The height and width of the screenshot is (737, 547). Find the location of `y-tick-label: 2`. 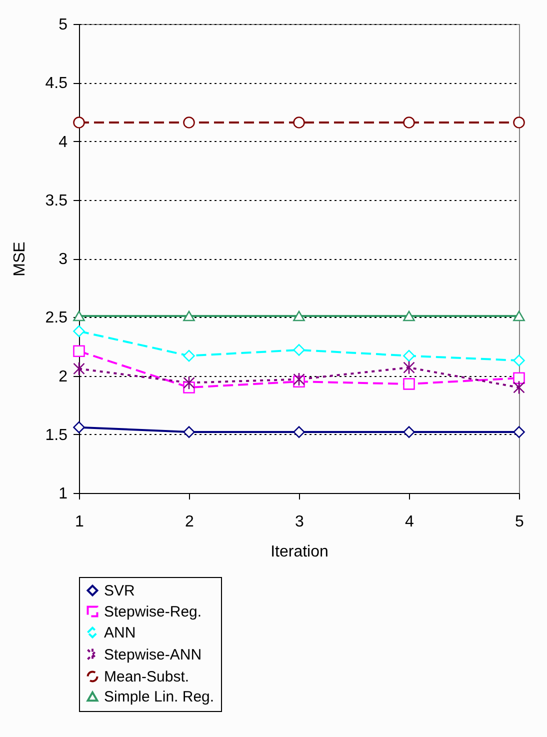

y-tick-label: 2 is located at coordinates (63, 377).